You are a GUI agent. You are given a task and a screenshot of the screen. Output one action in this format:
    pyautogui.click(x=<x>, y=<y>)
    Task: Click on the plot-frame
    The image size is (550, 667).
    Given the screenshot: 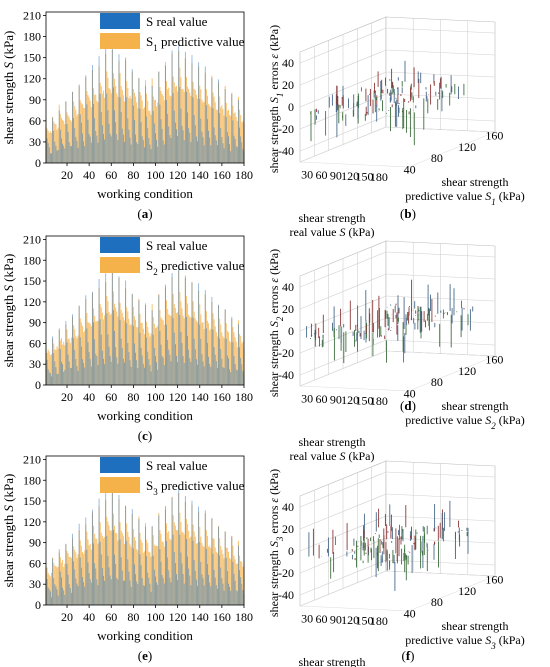 What is the action you would take?
    pyautogui.click(x=145, y=87)
    